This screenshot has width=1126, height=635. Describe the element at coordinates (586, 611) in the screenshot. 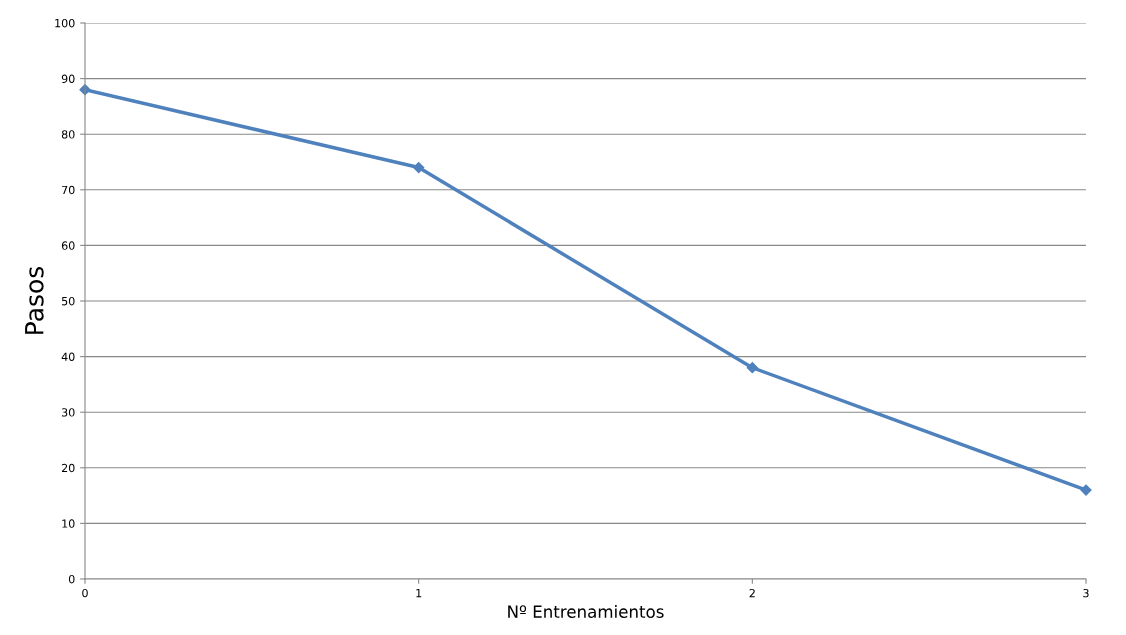

I see `x-axis-title: Nº Entrenamientos` at that location.